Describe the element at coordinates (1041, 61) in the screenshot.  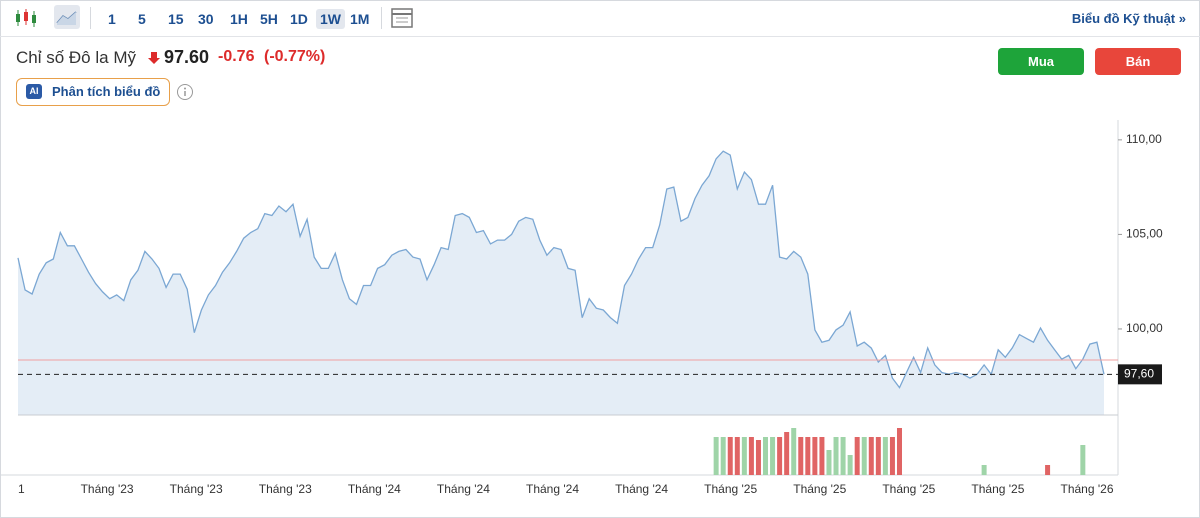
I see `buy-button: Mua` at that location.